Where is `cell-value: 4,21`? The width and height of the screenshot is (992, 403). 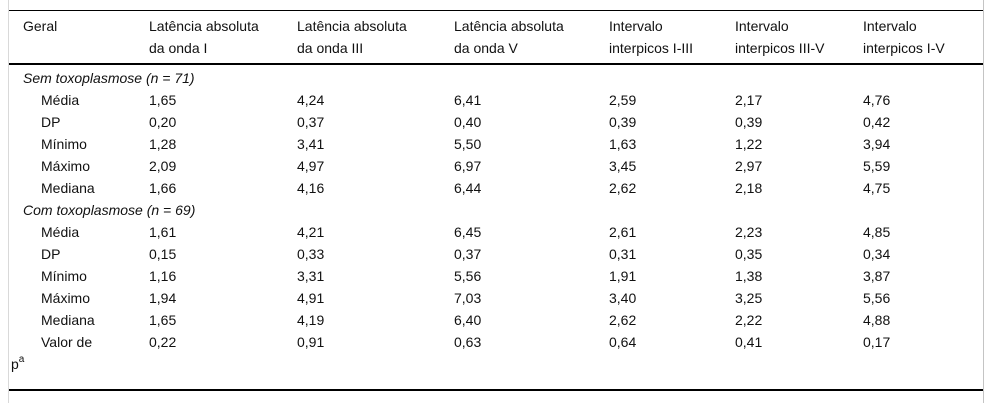 cell-value: 4,21 is located at coordinates (311, 232).